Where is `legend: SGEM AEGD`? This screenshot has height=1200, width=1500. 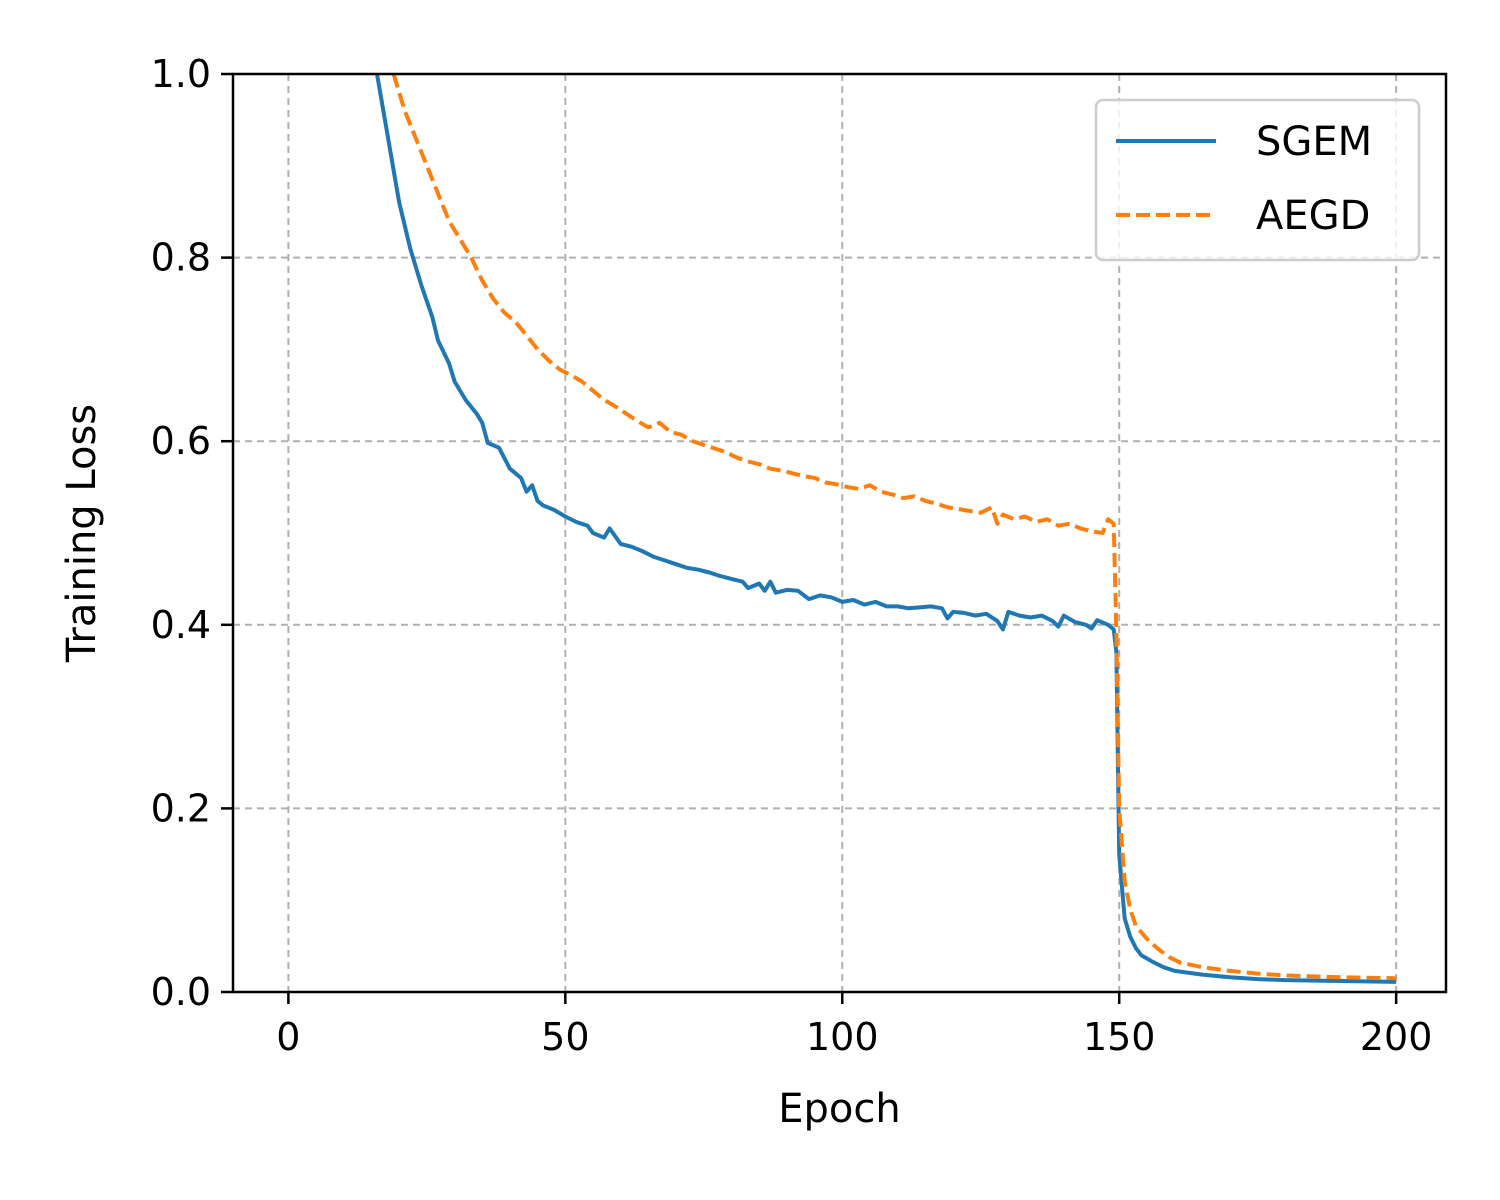 legend: SGEM AEGD is located at coordinates (1257, 180).